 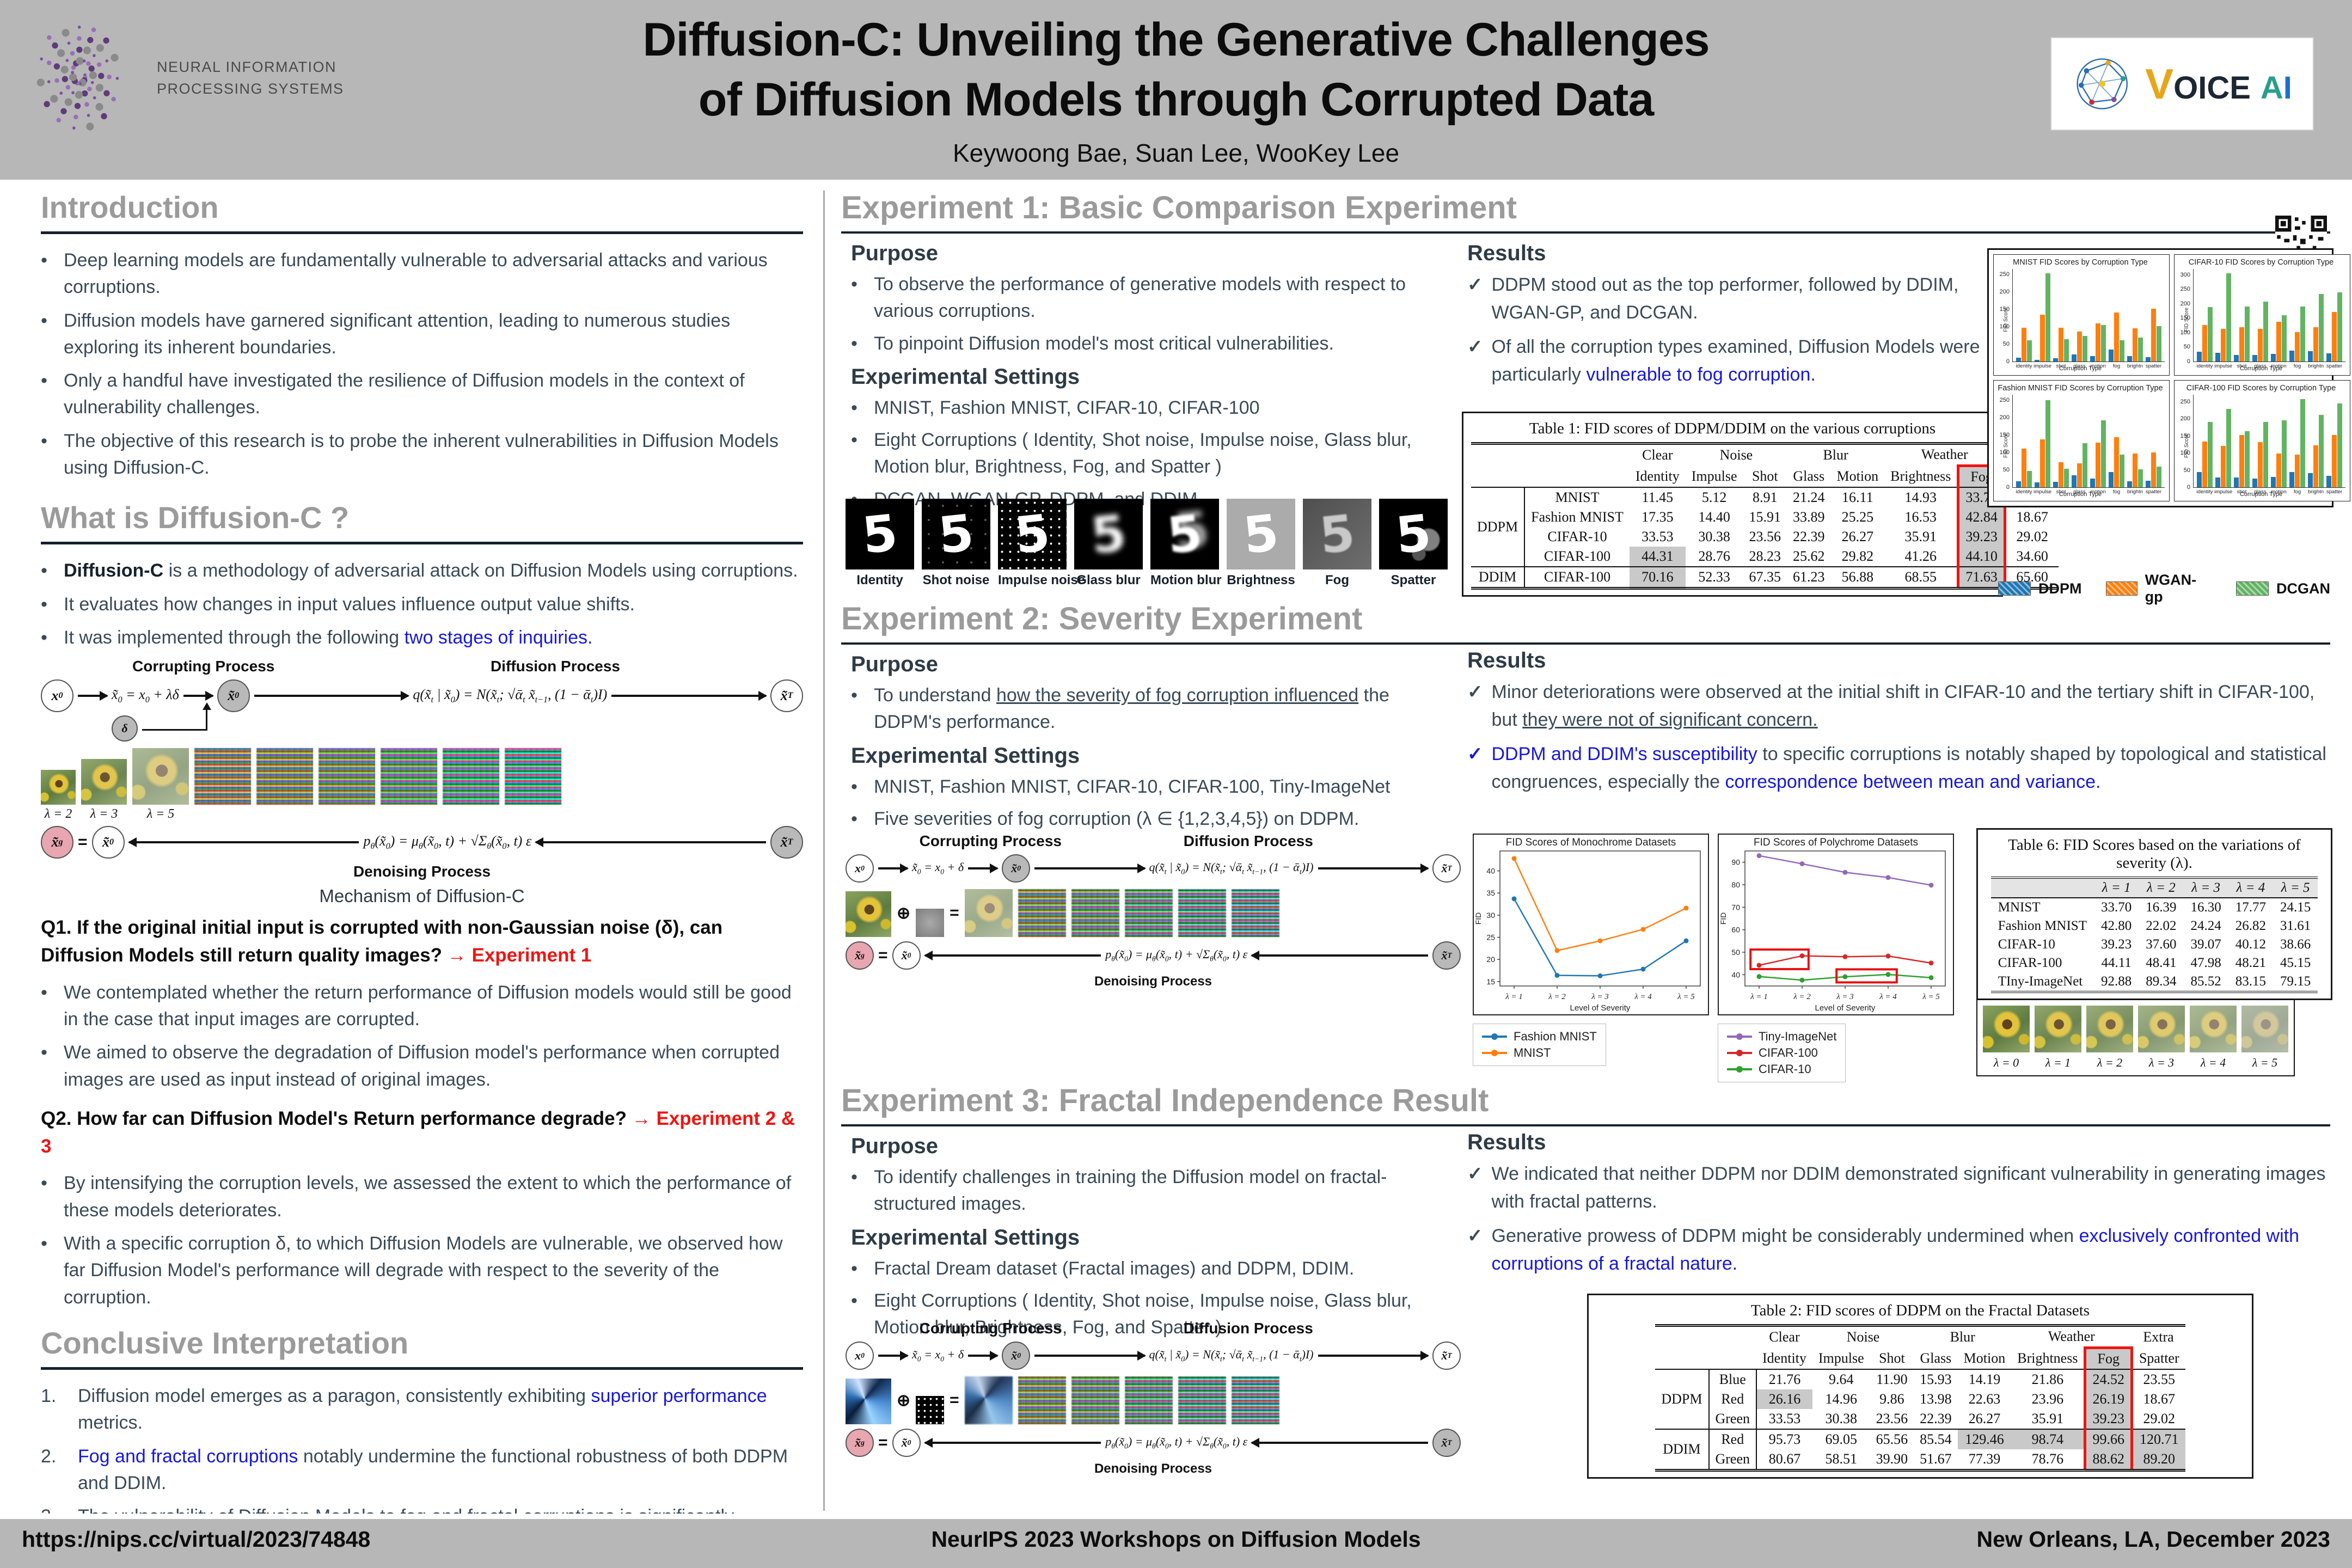 I want to click on x-tick-label: motion, so click(x=2098, y=492).